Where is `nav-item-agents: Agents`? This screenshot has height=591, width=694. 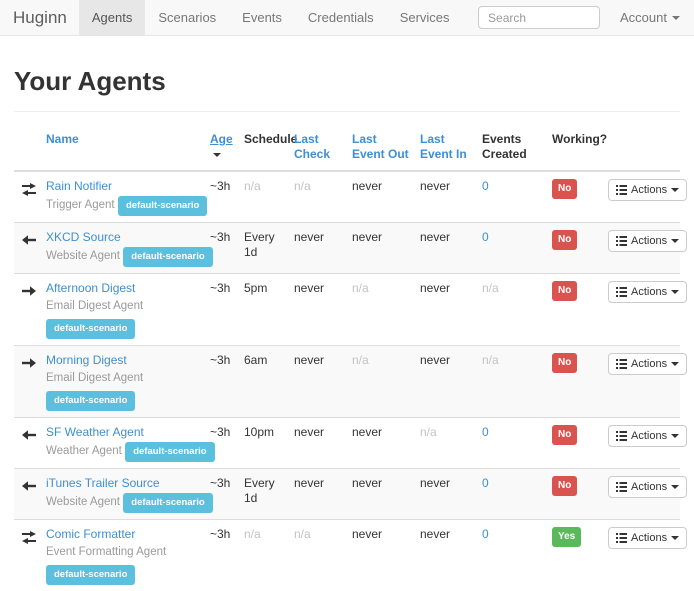 nav-item-agents: Agents is located at coordinates (112, 17).